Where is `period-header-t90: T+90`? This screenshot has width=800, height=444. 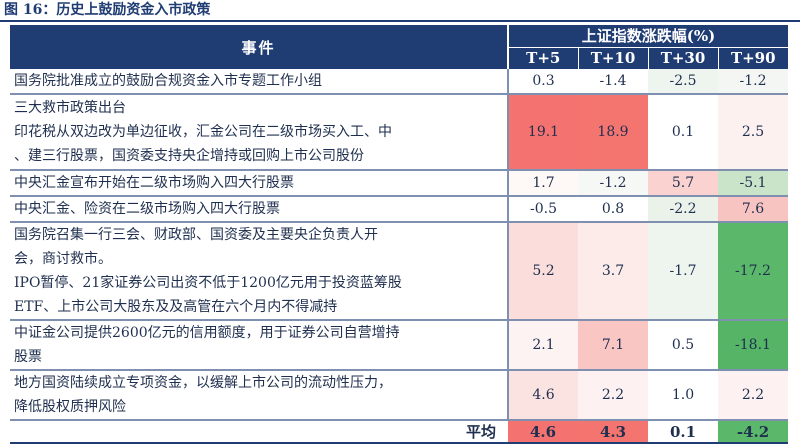 period-header-t90: T+90 is located at coordinates (753, 57).